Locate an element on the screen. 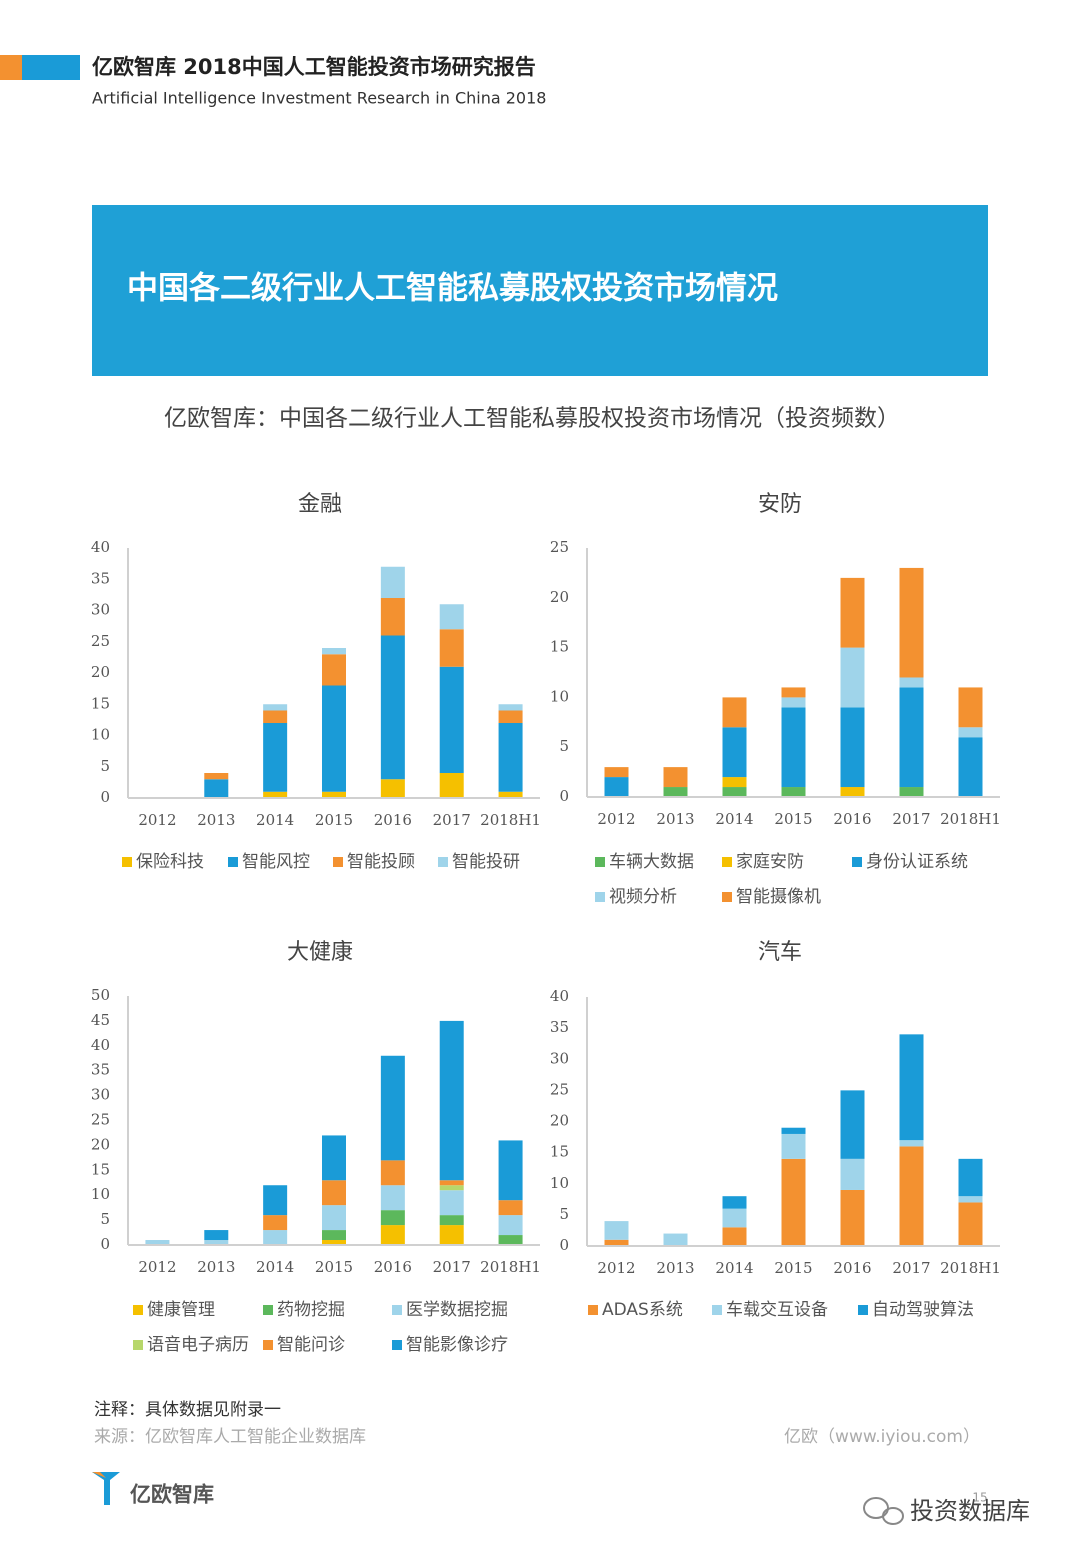 This screenshot has width=1080, height=1560. y-tick-label: 25 is located at coordinates (100, 1120).